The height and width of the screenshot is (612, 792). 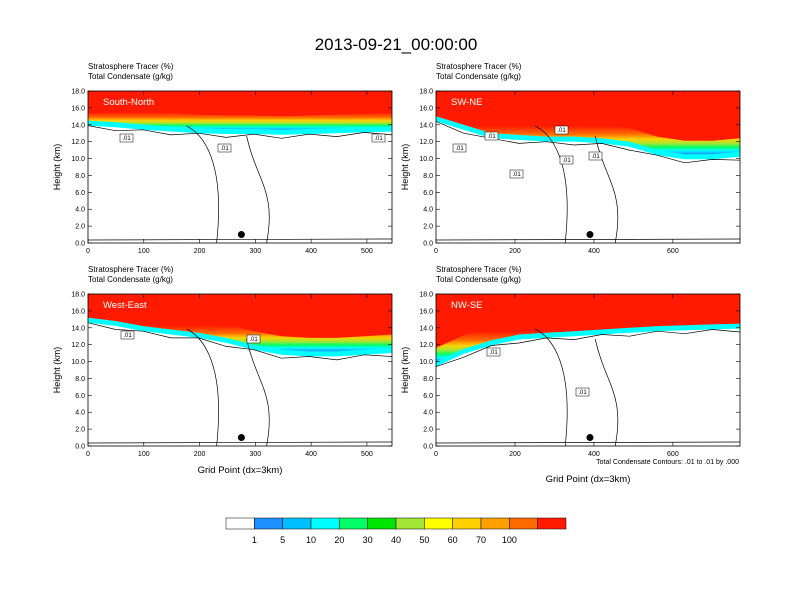 What do you see at coordinates (509, 540) in the screenshot?
I see `colorbar-label: 100` at bounding box center [509, 540].